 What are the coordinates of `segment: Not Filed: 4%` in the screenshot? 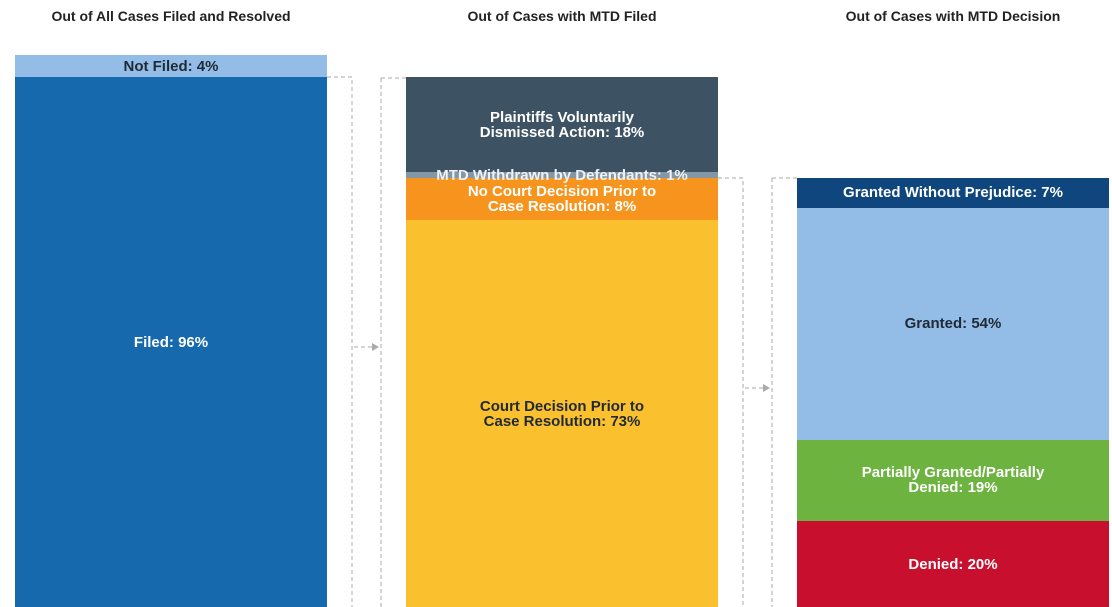 It's located at (171, 66).